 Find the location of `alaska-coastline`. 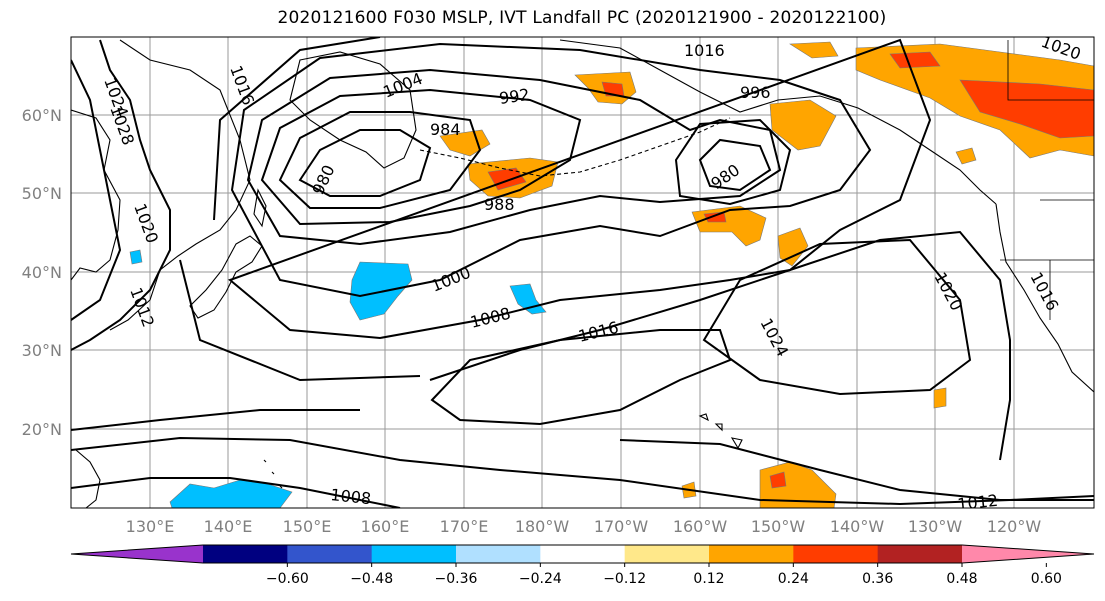

alaska-coastline is located at coordinates (778, 122).